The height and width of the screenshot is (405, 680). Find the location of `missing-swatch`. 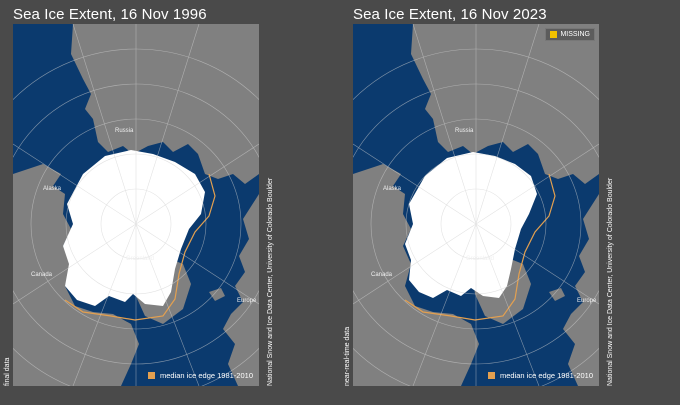

missing-swatch is located at coordinates (554, 34).